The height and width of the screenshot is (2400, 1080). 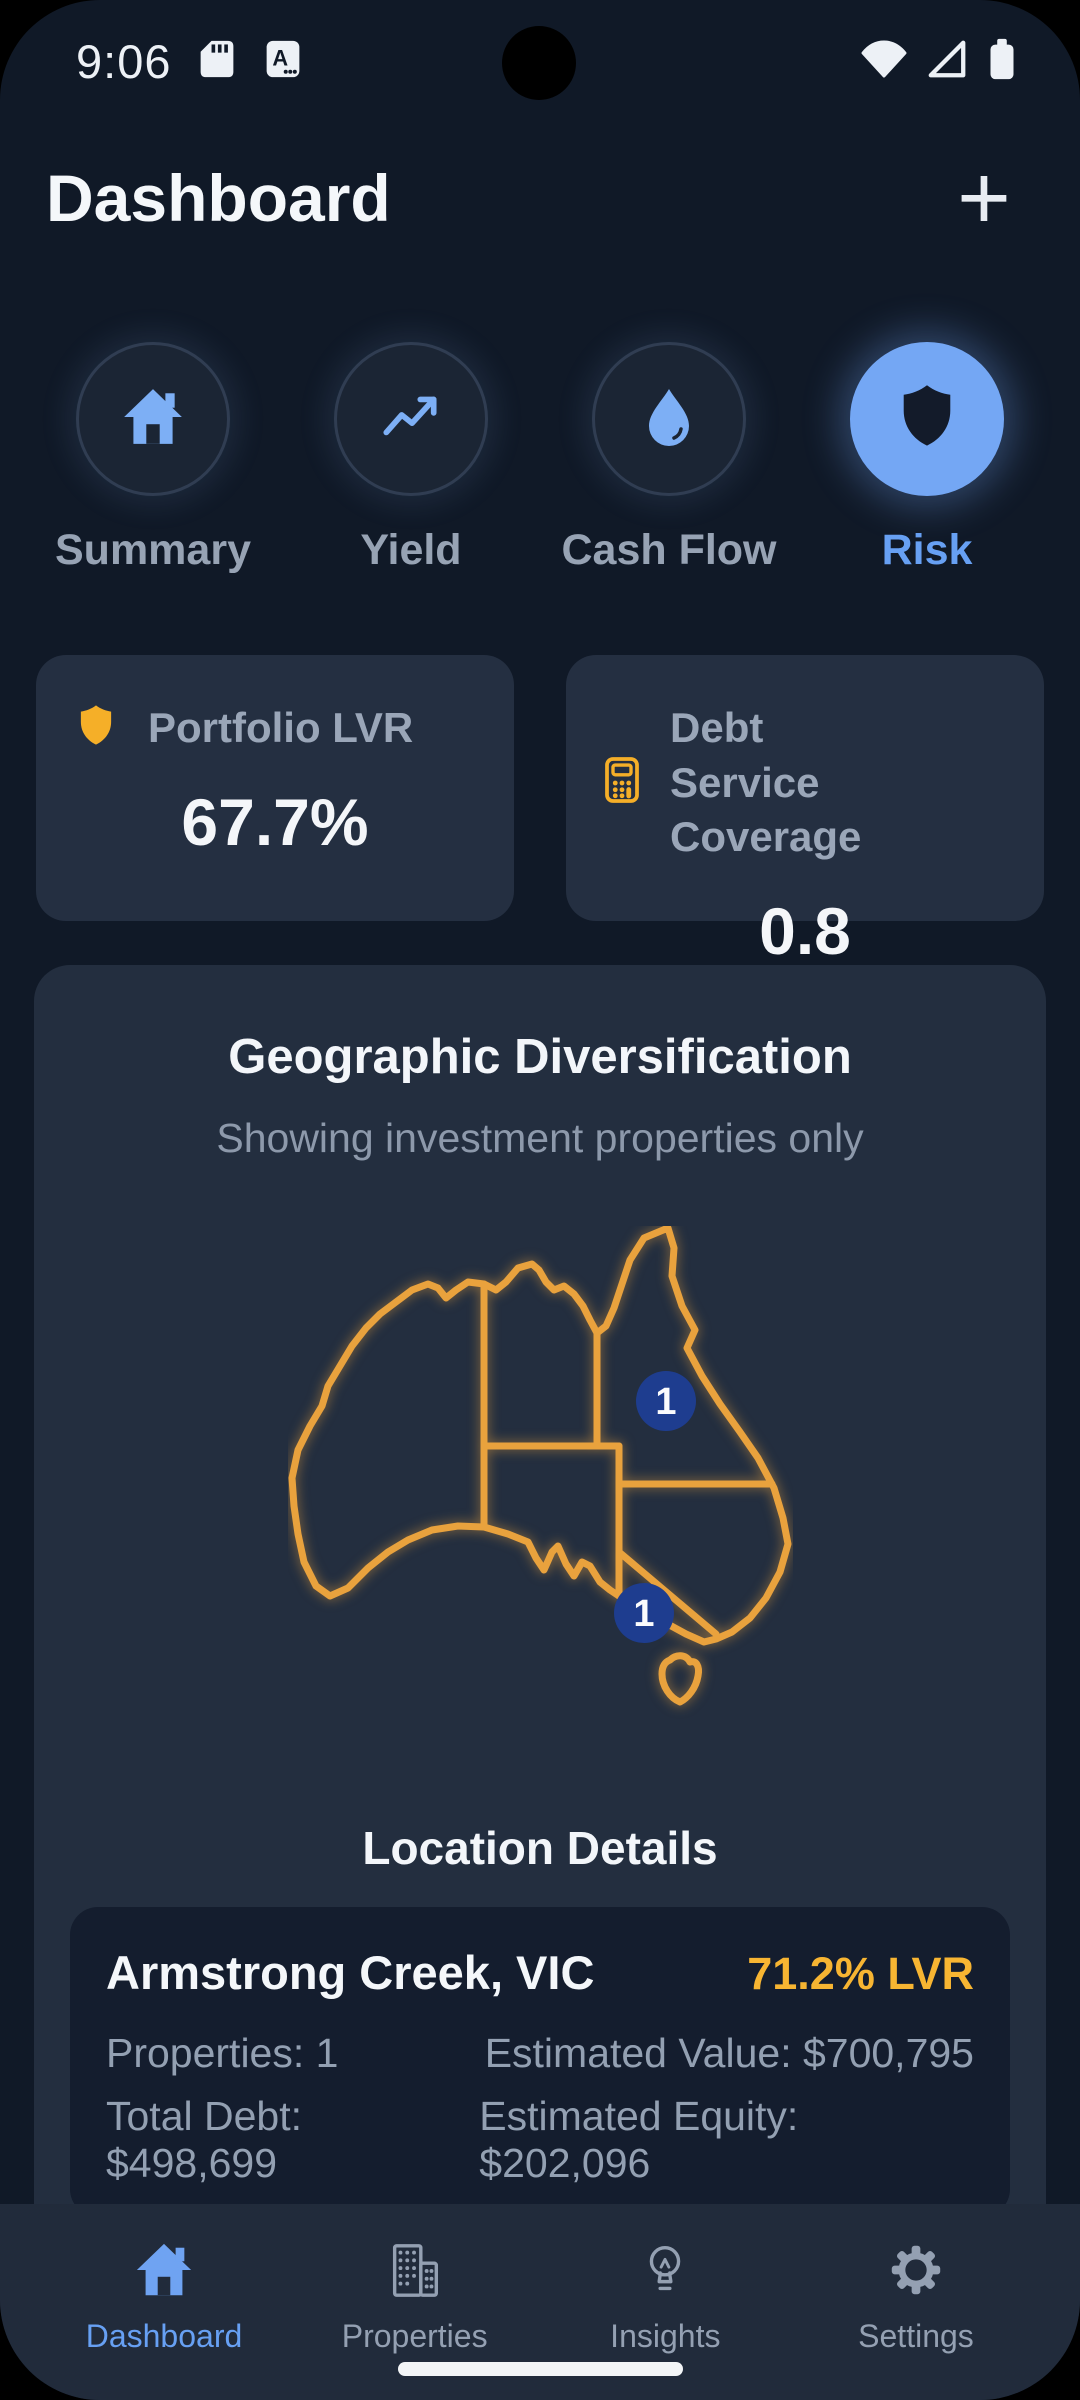 I want to click on australia-map: 1 1, so click(x=540, y=1487).